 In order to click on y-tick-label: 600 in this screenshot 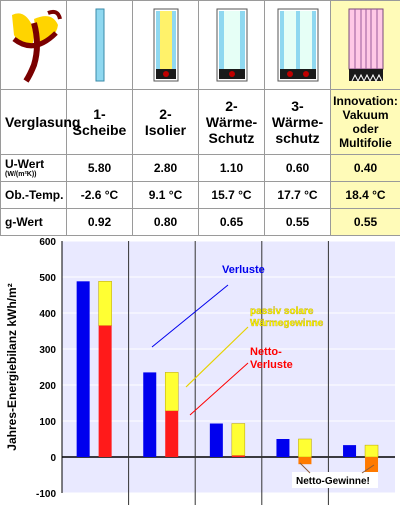, I will do `click(47, 242)`.